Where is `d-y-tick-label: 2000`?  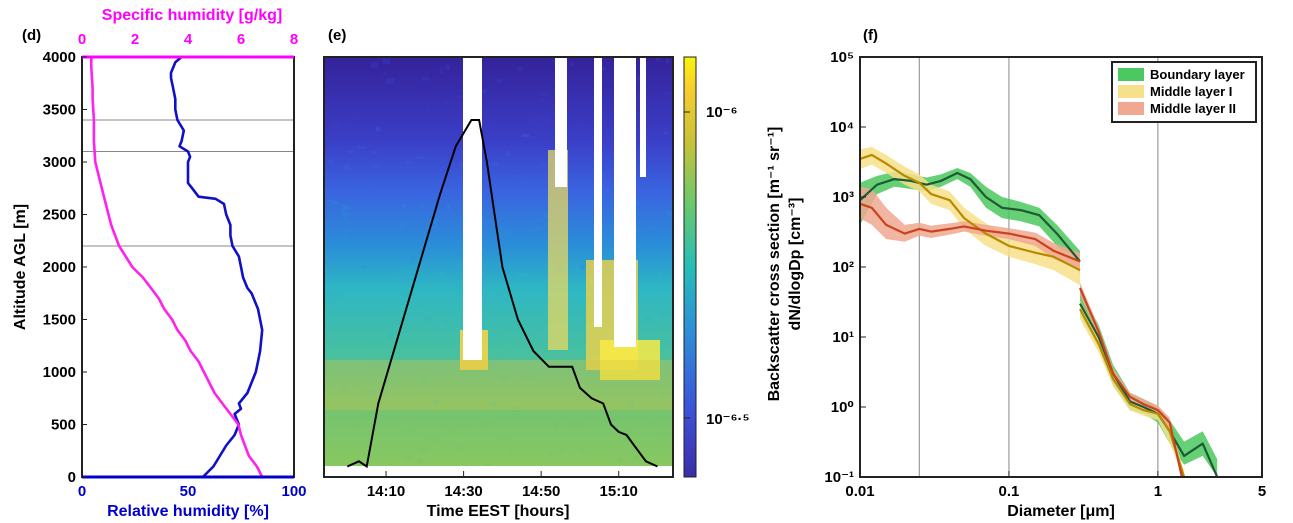 d-y-tick-label: 2000 is located at coordinates (59, 267).